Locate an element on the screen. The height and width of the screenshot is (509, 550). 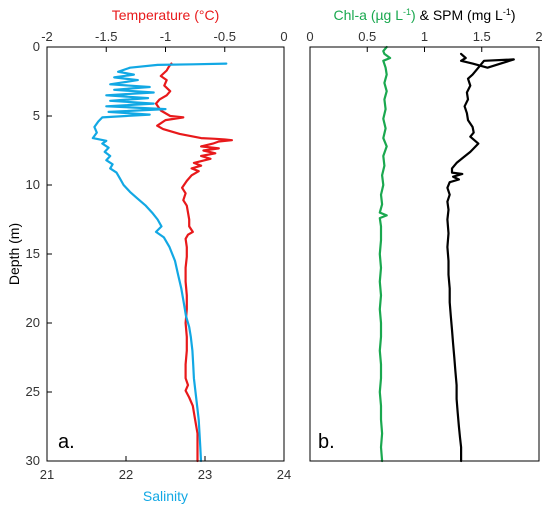
chl-spm-tick-label: 0.5 is located at coordinates (367, 36).